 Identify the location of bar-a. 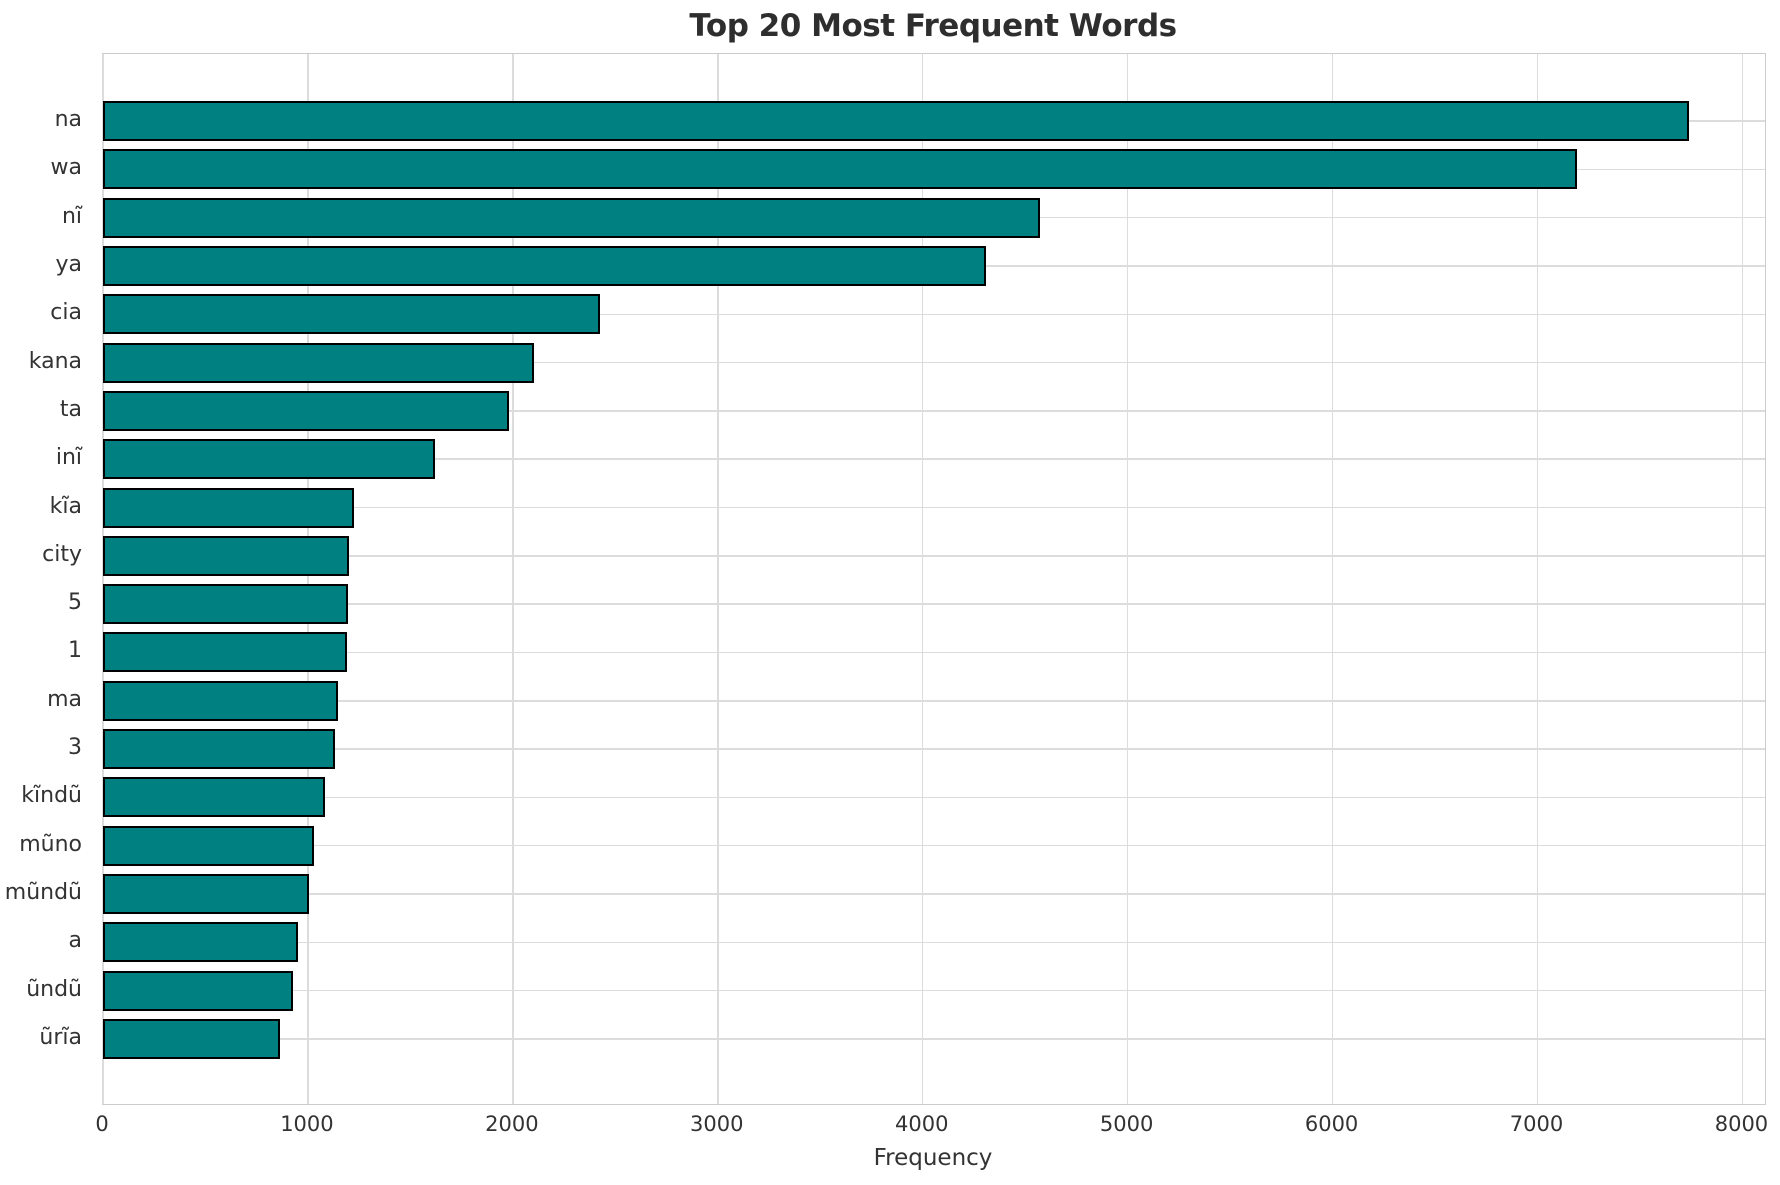
(200, 942).